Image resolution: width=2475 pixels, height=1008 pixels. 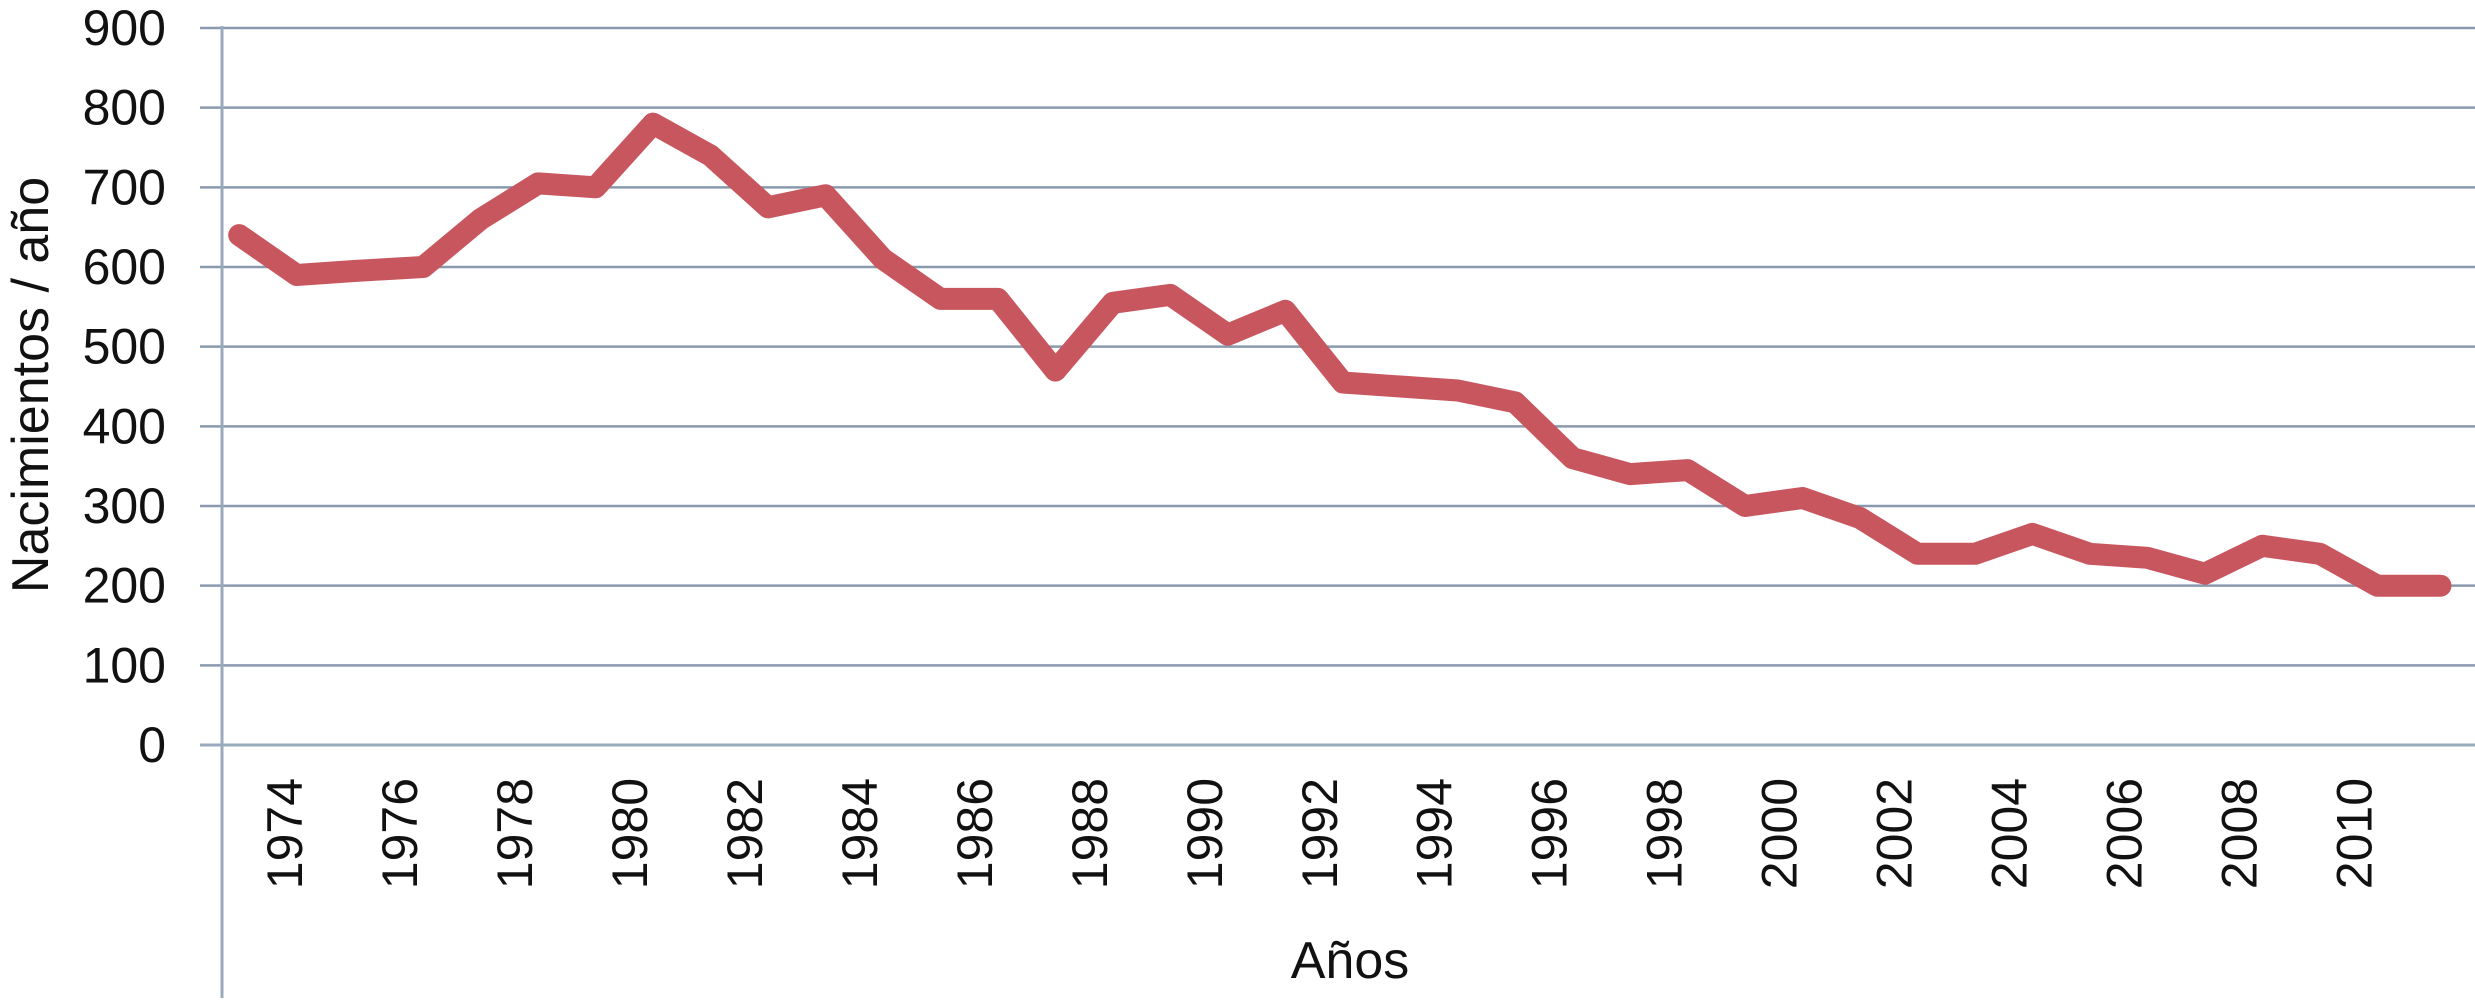 What do you see at coordinates (2009, 833) in the screenshot?
I see `x-tick-label-2004: 2004` at bounding box center [2009, 833].